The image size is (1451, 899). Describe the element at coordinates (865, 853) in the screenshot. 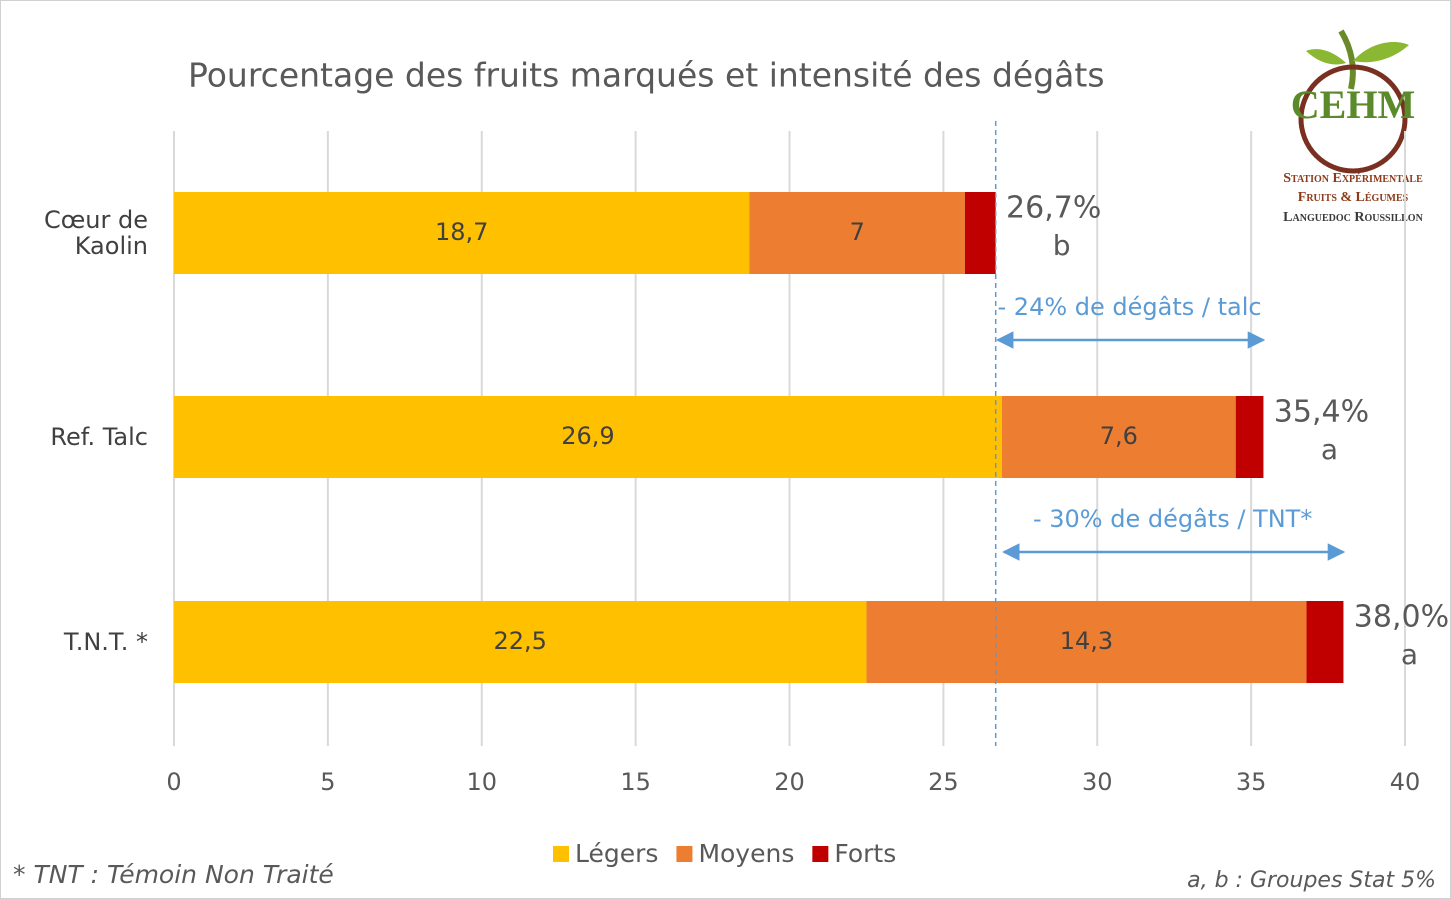

I see `legend-label: Forts` at that location.